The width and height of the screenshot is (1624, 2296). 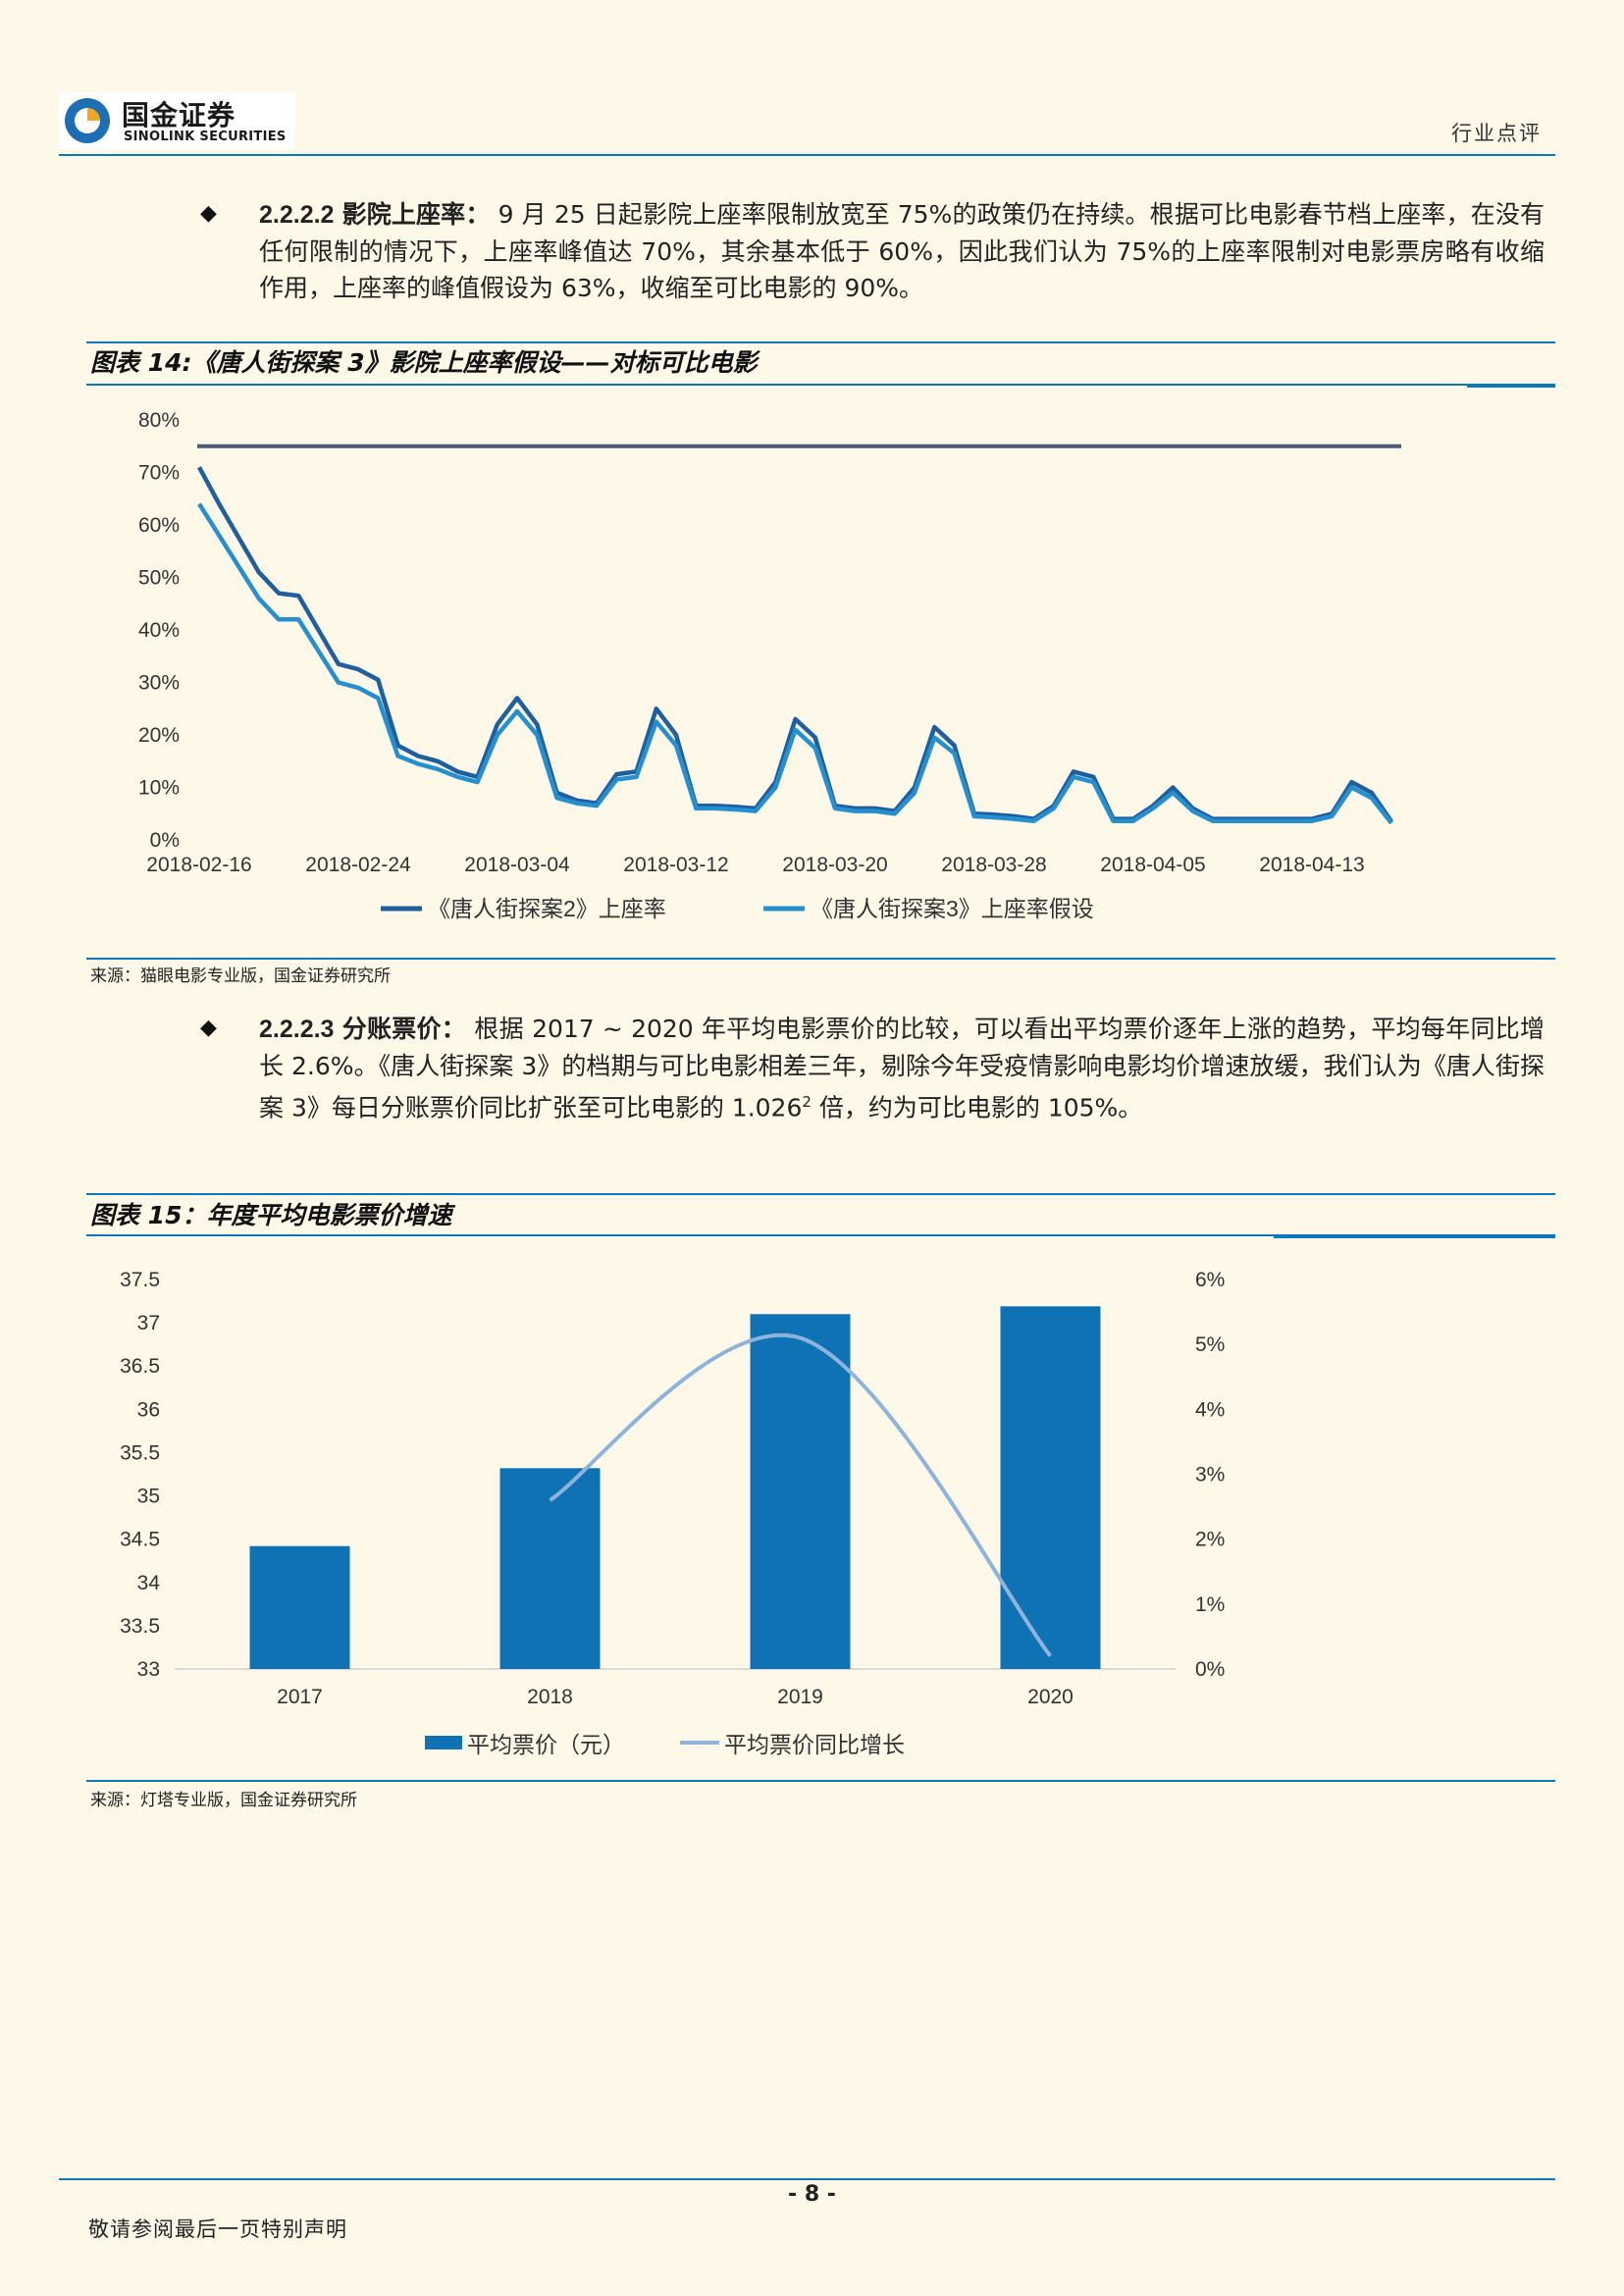 What do you see at coordinates (807, 155) in the screenshot?
I see `header-divider` at bounding box center [807, 155].